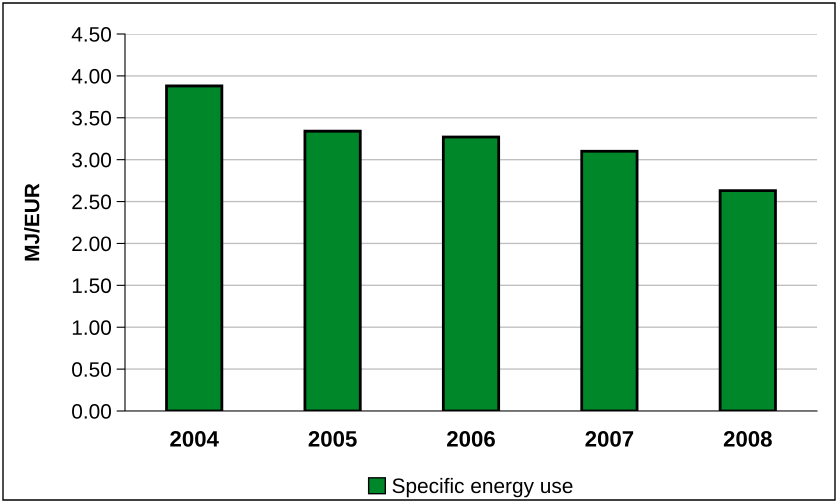  What do you see at coordinates (194, 439) in the screenshot?
I see `x-tick-label: 2004` at bounding box center [194, 439].